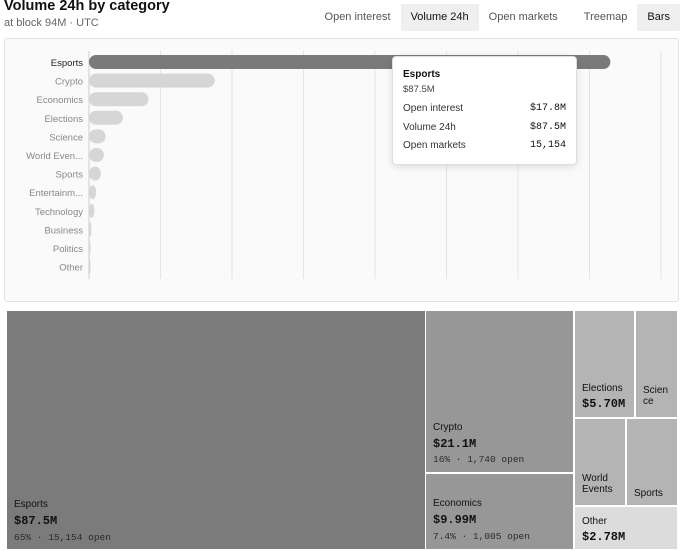  Describe the element at coordinates (656, 364) in the screenshot. I see `treemap-tile: Scien ce` at that location.